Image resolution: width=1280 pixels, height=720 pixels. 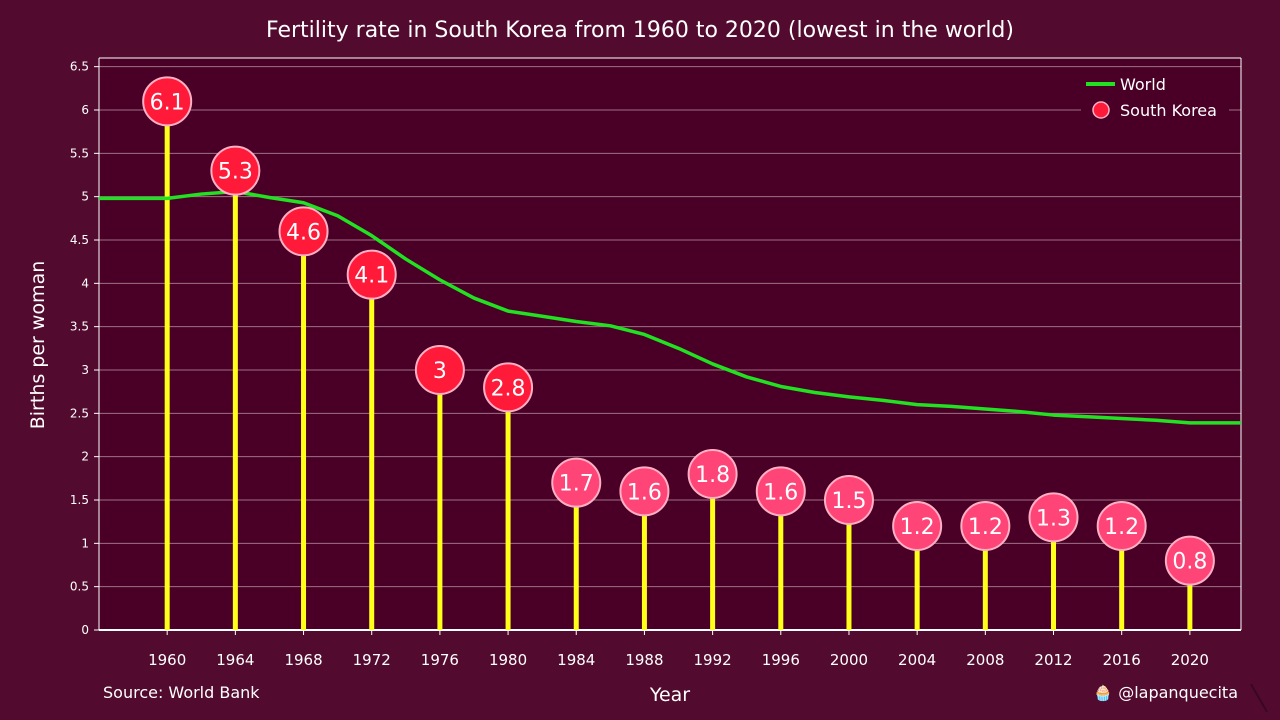 I want to click on legend-world-label: World, so click(x=1143, y=84).